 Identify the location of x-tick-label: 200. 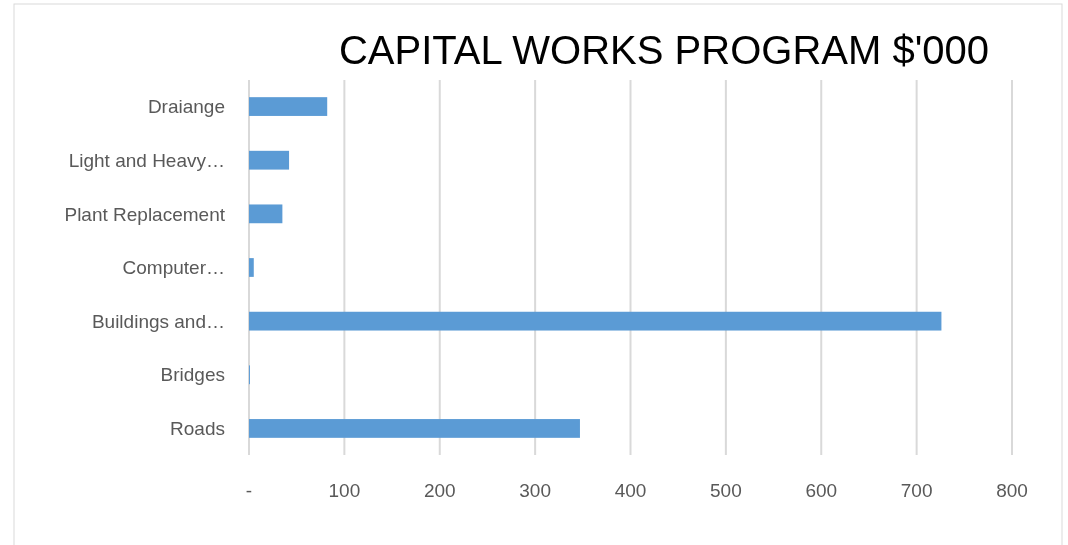
(439, 490).